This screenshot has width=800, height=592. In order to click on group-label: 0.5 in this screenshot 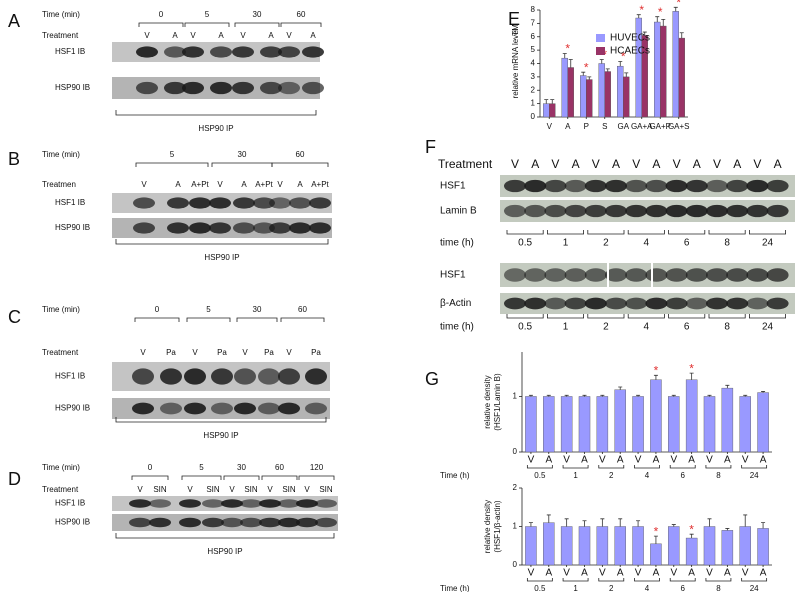, I will do `click(540, 475)`.